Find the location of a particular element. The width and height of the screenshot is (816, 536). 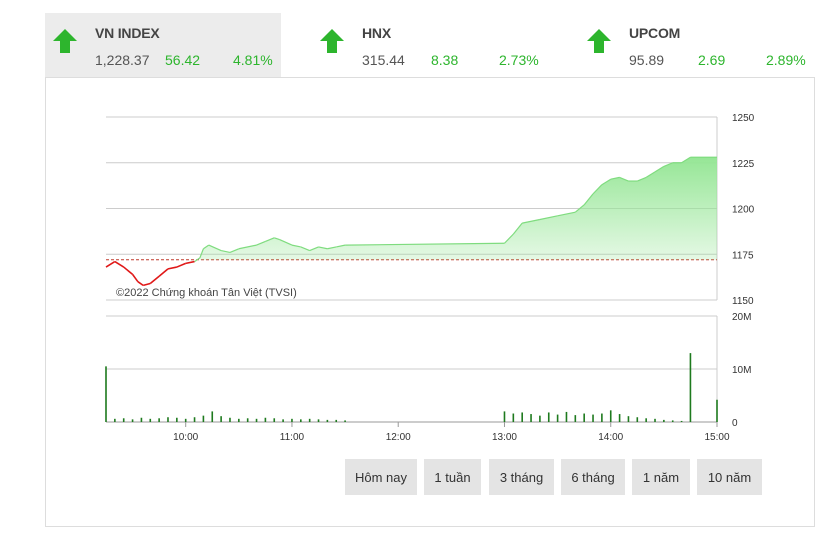

price-tick-label: 1250 is located at coordinates (743, 118).